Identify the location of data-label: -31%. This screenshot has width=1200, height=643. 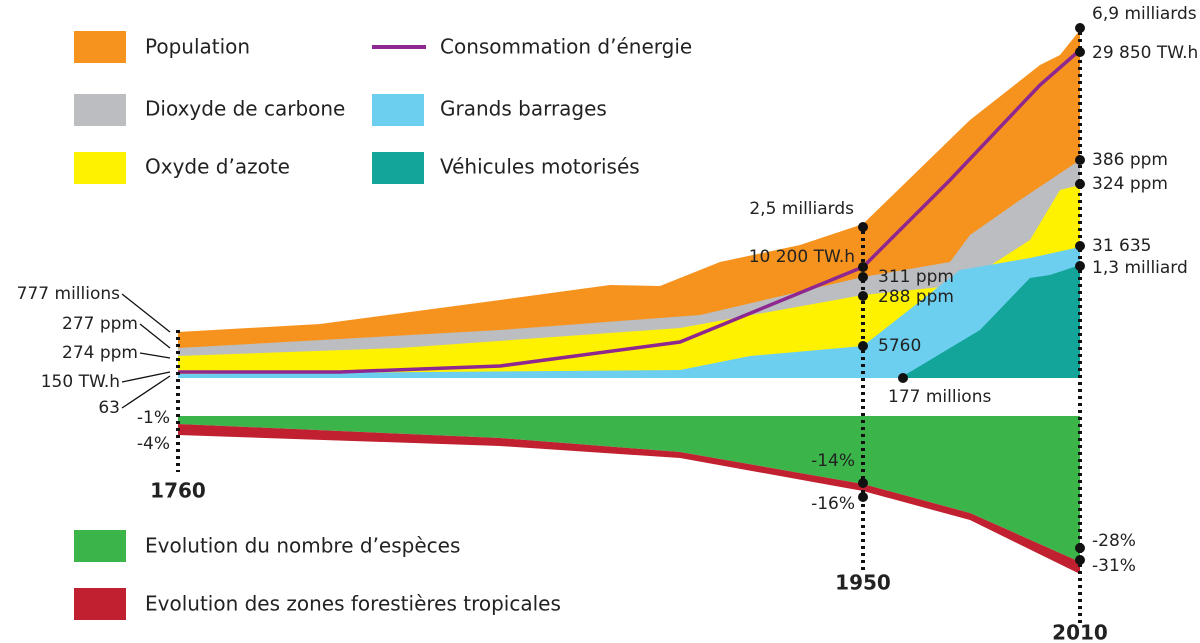
(1114, 566).